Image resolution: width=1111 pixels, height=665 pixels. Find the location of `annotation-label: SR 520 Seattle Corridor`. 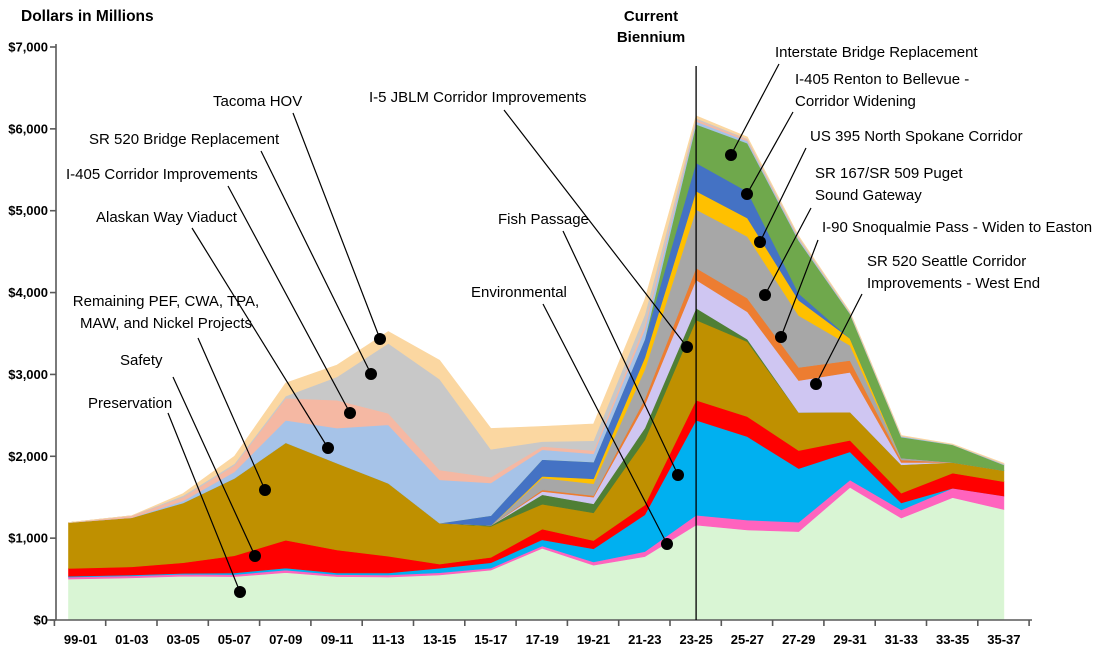

annotation-label: SR 520 Seattle Corridor is located at coordinates (946, 261).